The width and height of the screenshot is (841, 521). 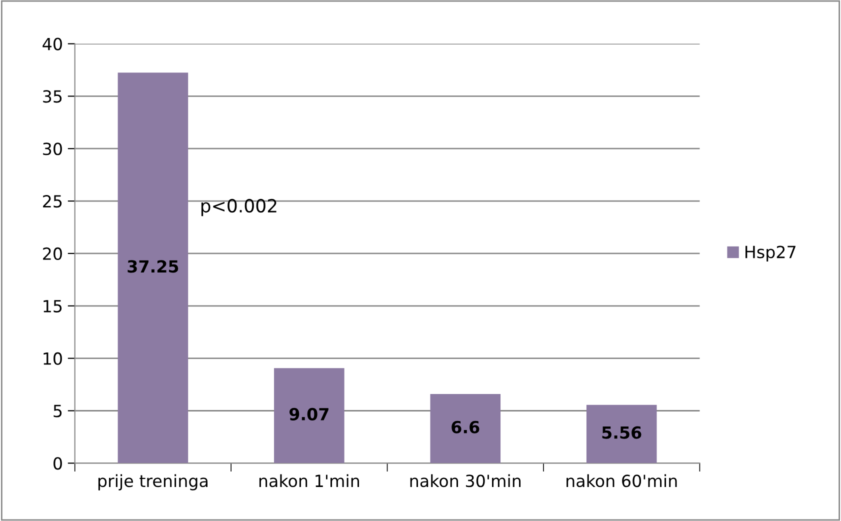 I want to click on data-label: 37.25, so click(x=153, y=266).